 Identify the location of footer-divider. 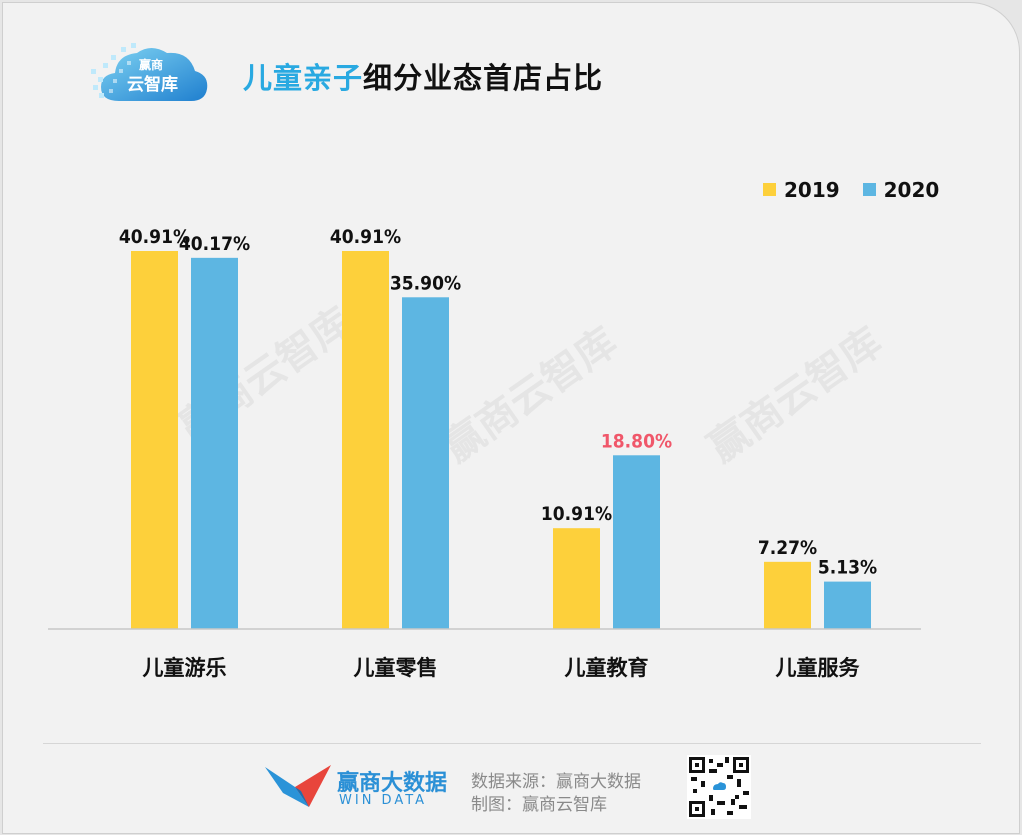
(512, 743).